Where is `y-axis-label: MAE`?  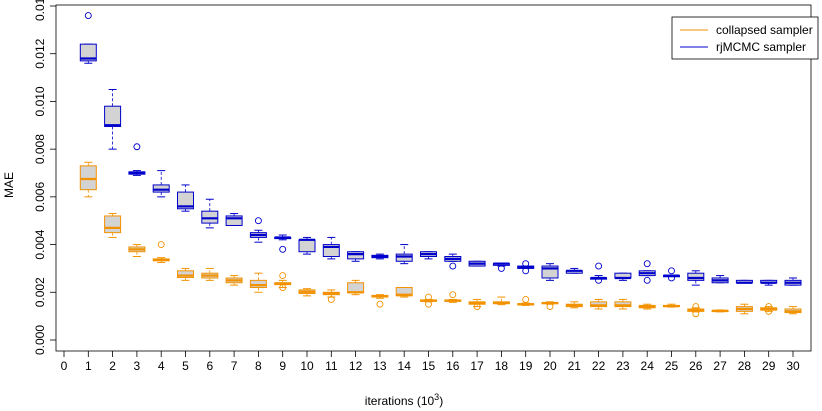 y-axis-label: MAE is located at coordinates (9, 185).